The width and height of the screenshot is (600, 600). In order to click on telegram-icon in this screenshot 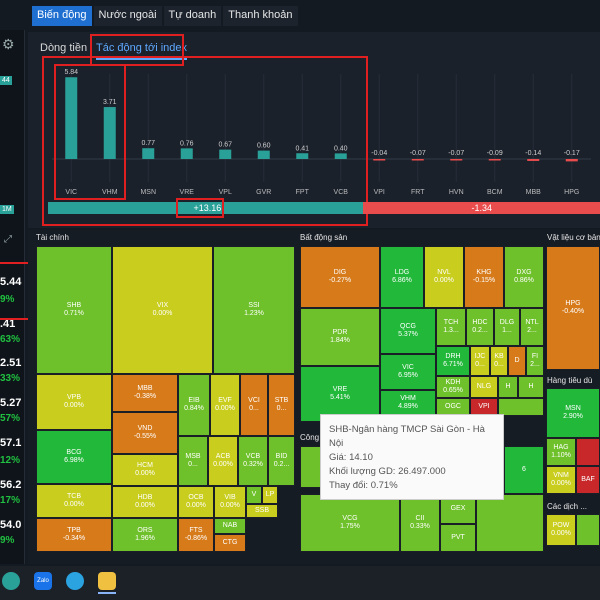, I will do `click(75, 581)`.